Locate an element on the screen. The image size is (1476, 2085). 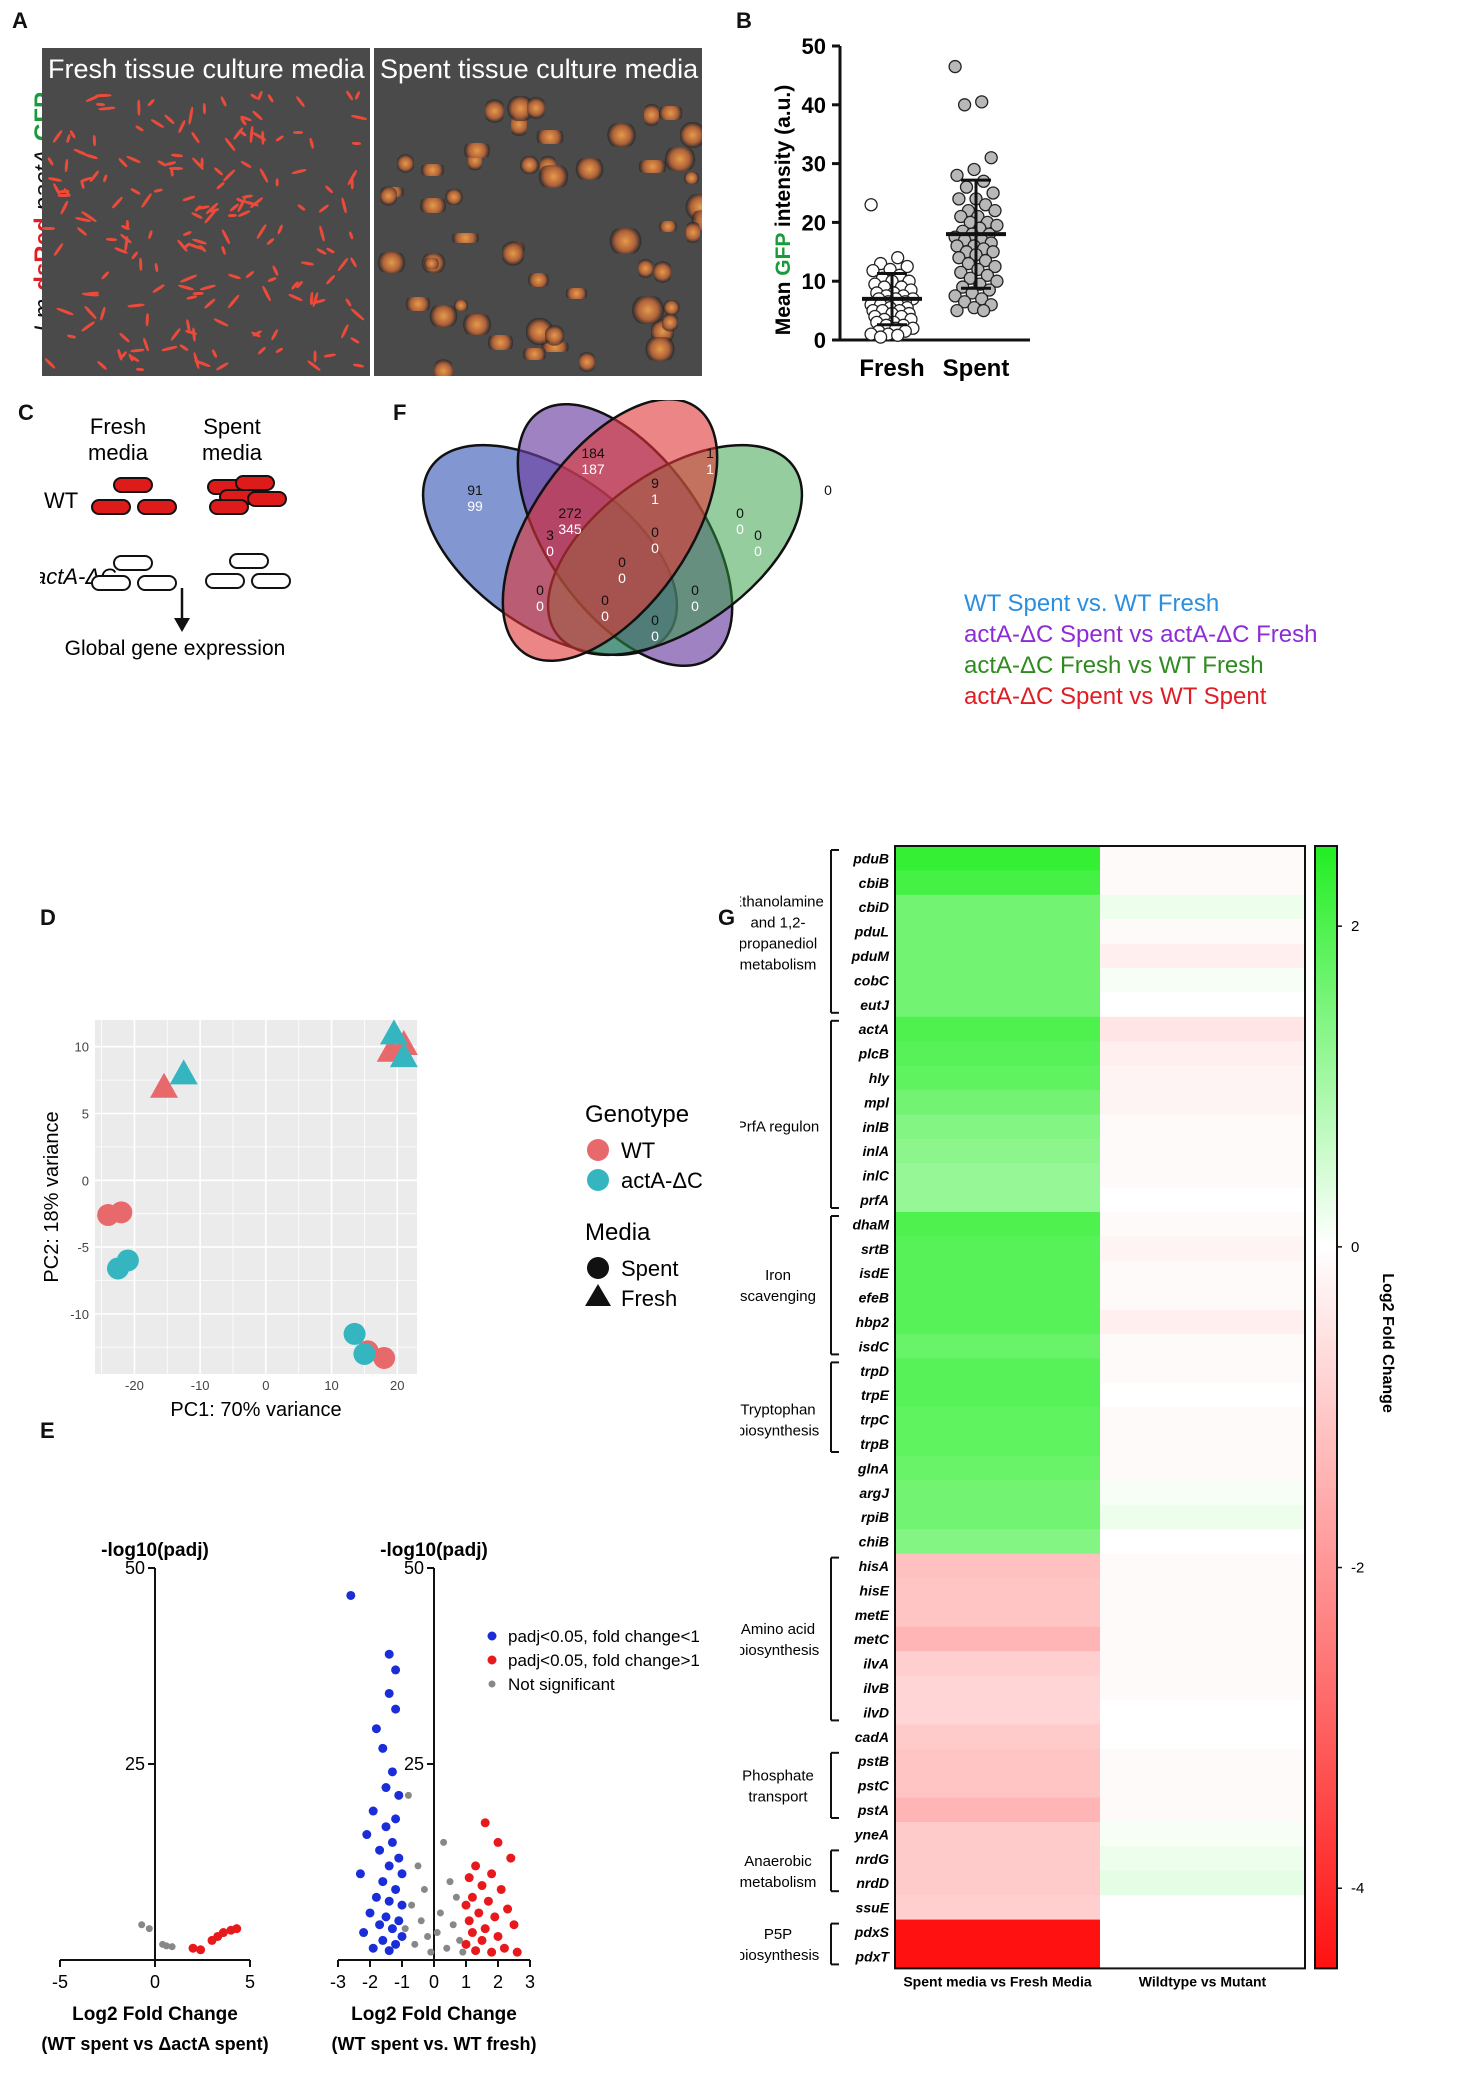
y-tick-label: 30 is located at coordinates (814, 164).